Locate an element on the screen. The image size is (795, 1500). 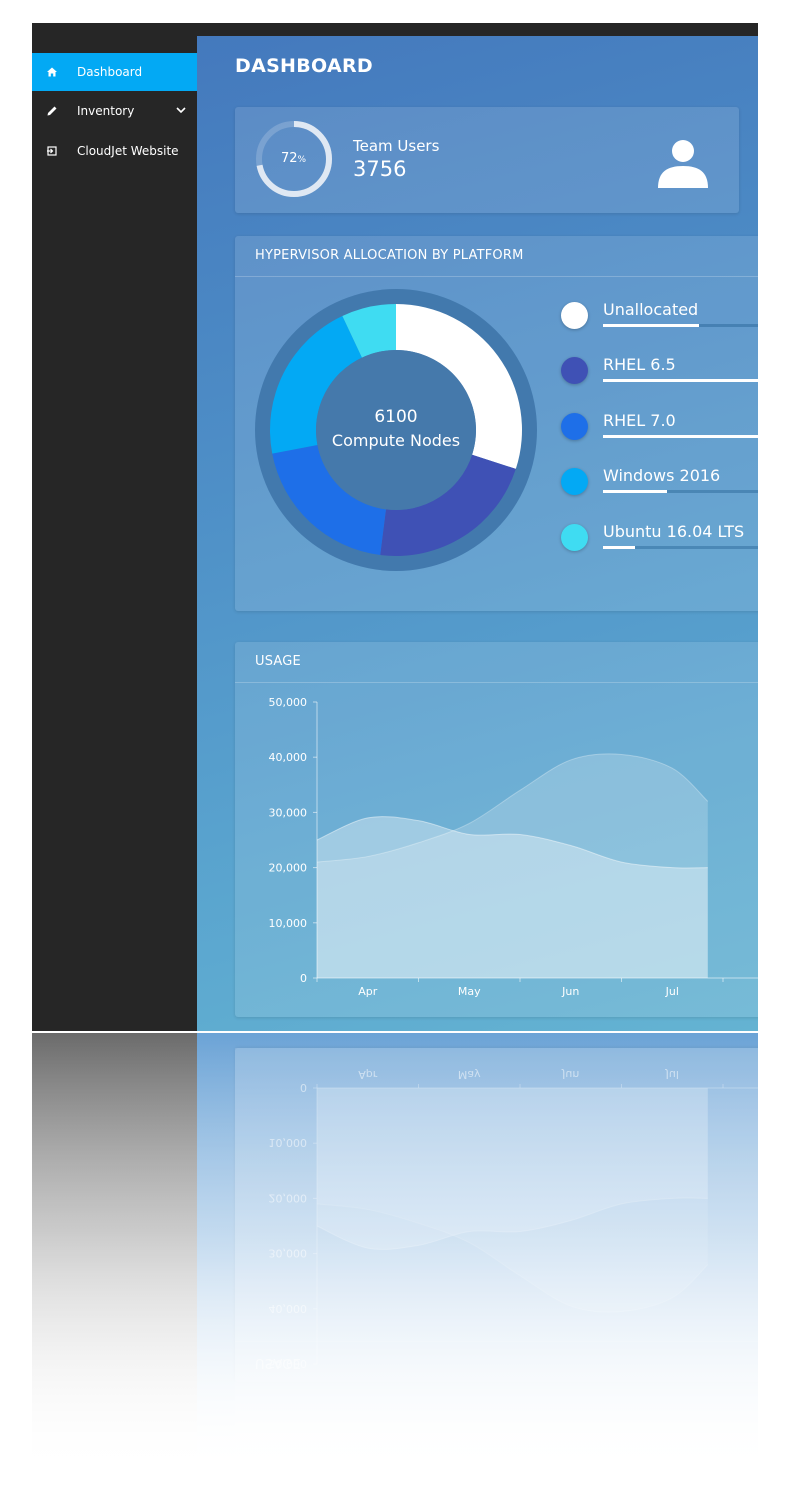
legend-item-rhel-70: RHEL 7.0 is located at coordinates (659, 425).